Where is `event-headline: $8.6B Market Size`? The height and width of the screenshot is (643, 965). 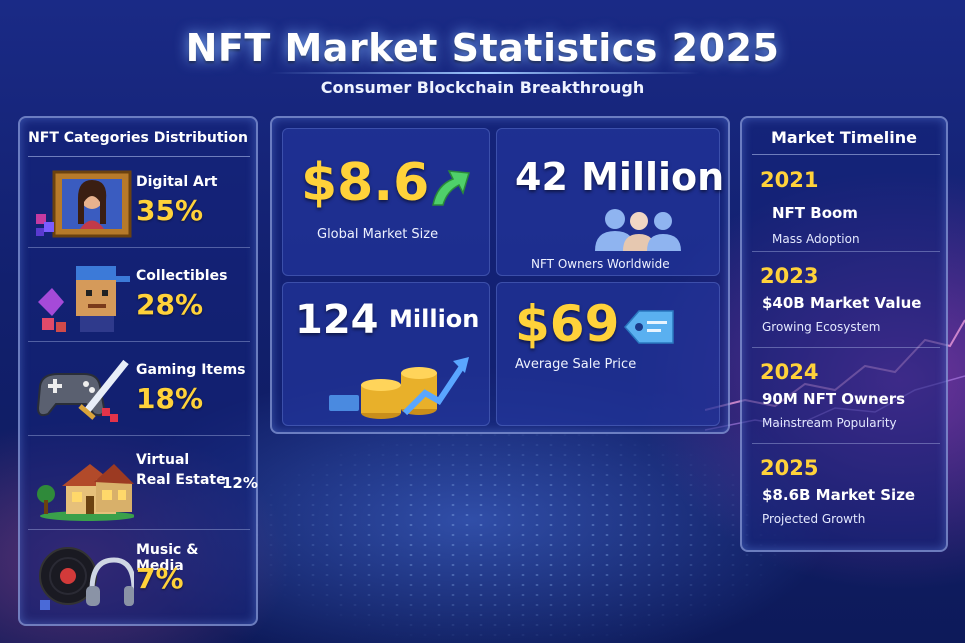 event-headline: $8.6B Market Size is located at coordinates (839, 495).